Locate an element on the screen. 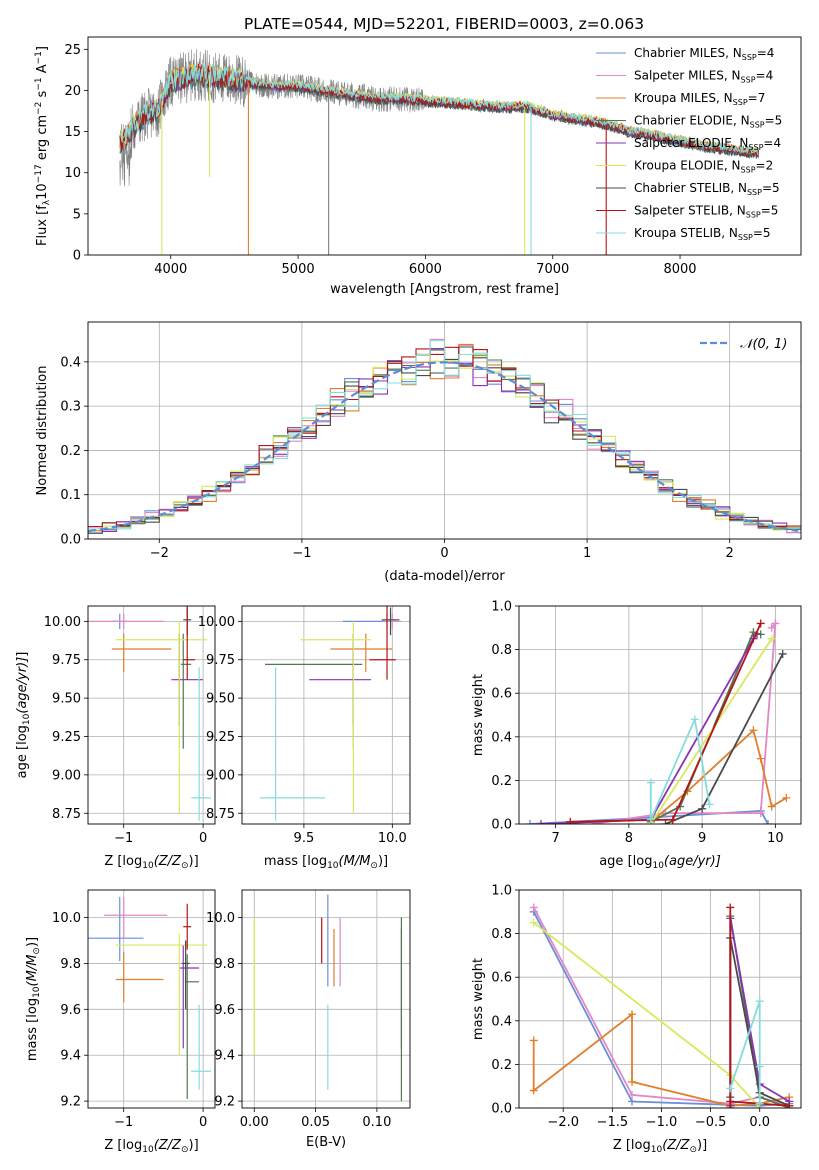 The image size is (819, 1170). x-tick-label: 0.00 is located at coordinates (254, 1122).